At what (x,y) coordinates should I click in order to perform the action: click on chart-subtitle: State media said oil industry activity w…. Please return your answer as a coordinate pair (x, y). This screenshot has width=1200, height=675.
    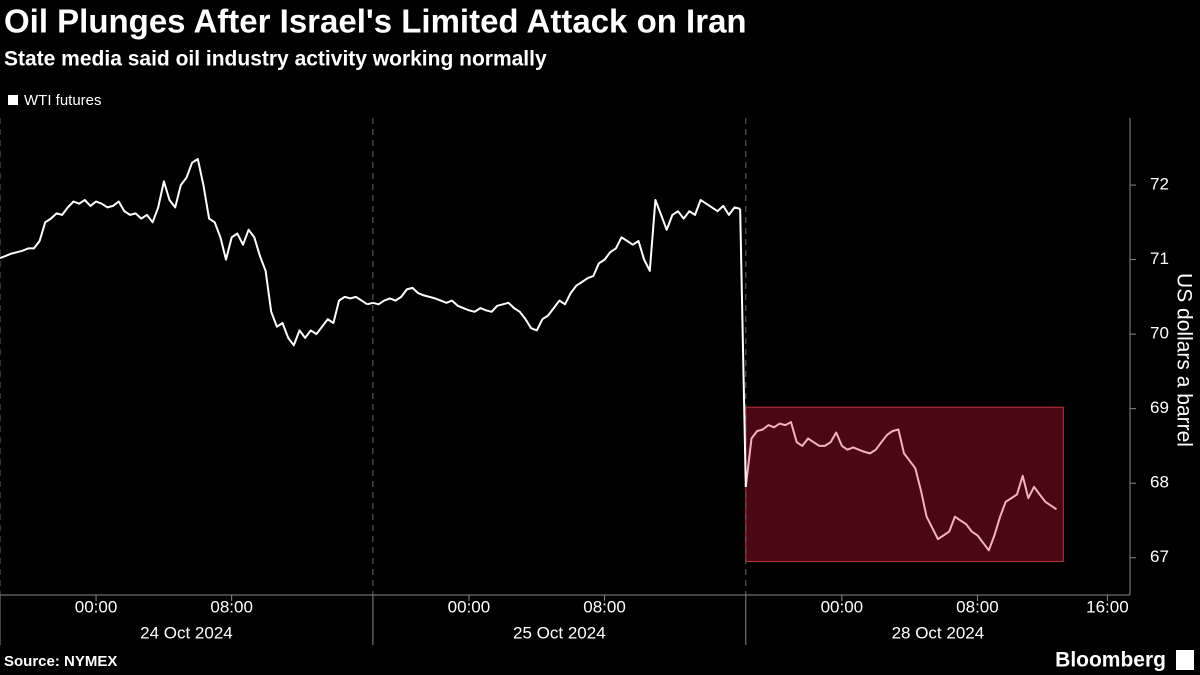
    Looking at the image, I should click on (275, 59).